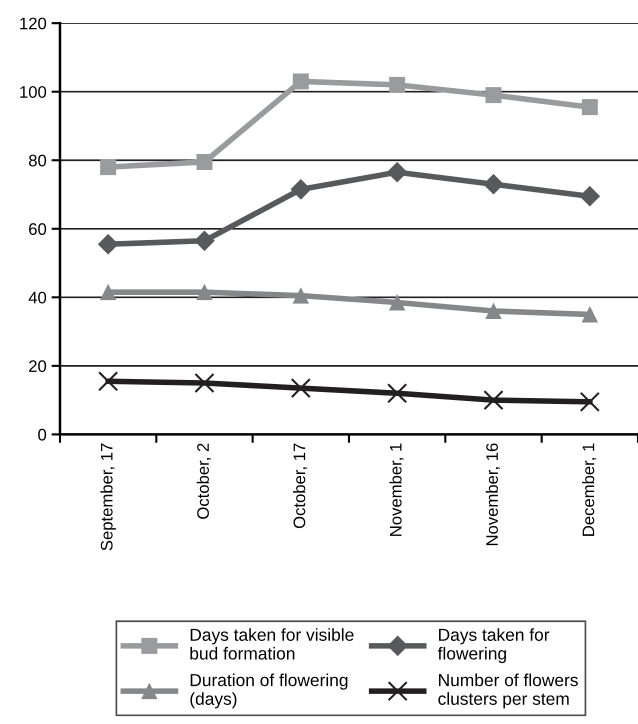 The height and width of the screenshot is (724, 638). What do you see at coordinates (589, 490) in the screenshot?
I see `x-tick-label: December, 1` at bounding box center [589, 490].